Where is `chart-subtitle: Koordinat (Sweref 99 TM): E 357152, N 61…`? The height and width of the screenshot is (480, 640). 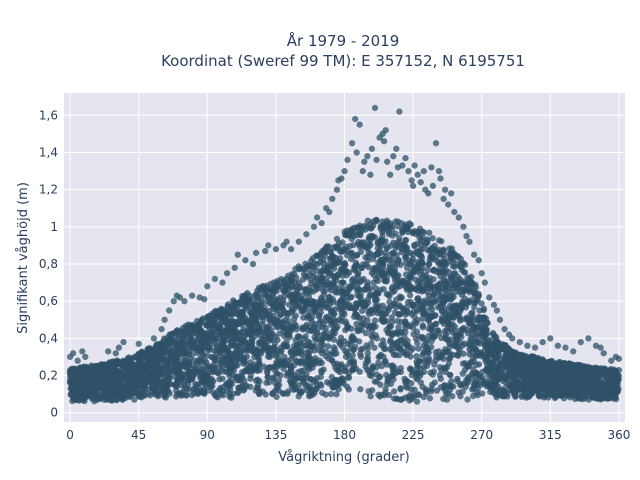
chart-subtitle: Koordinat (Sweref 99 TM): E 357152, N 61… is located at coordinates (343, 61).